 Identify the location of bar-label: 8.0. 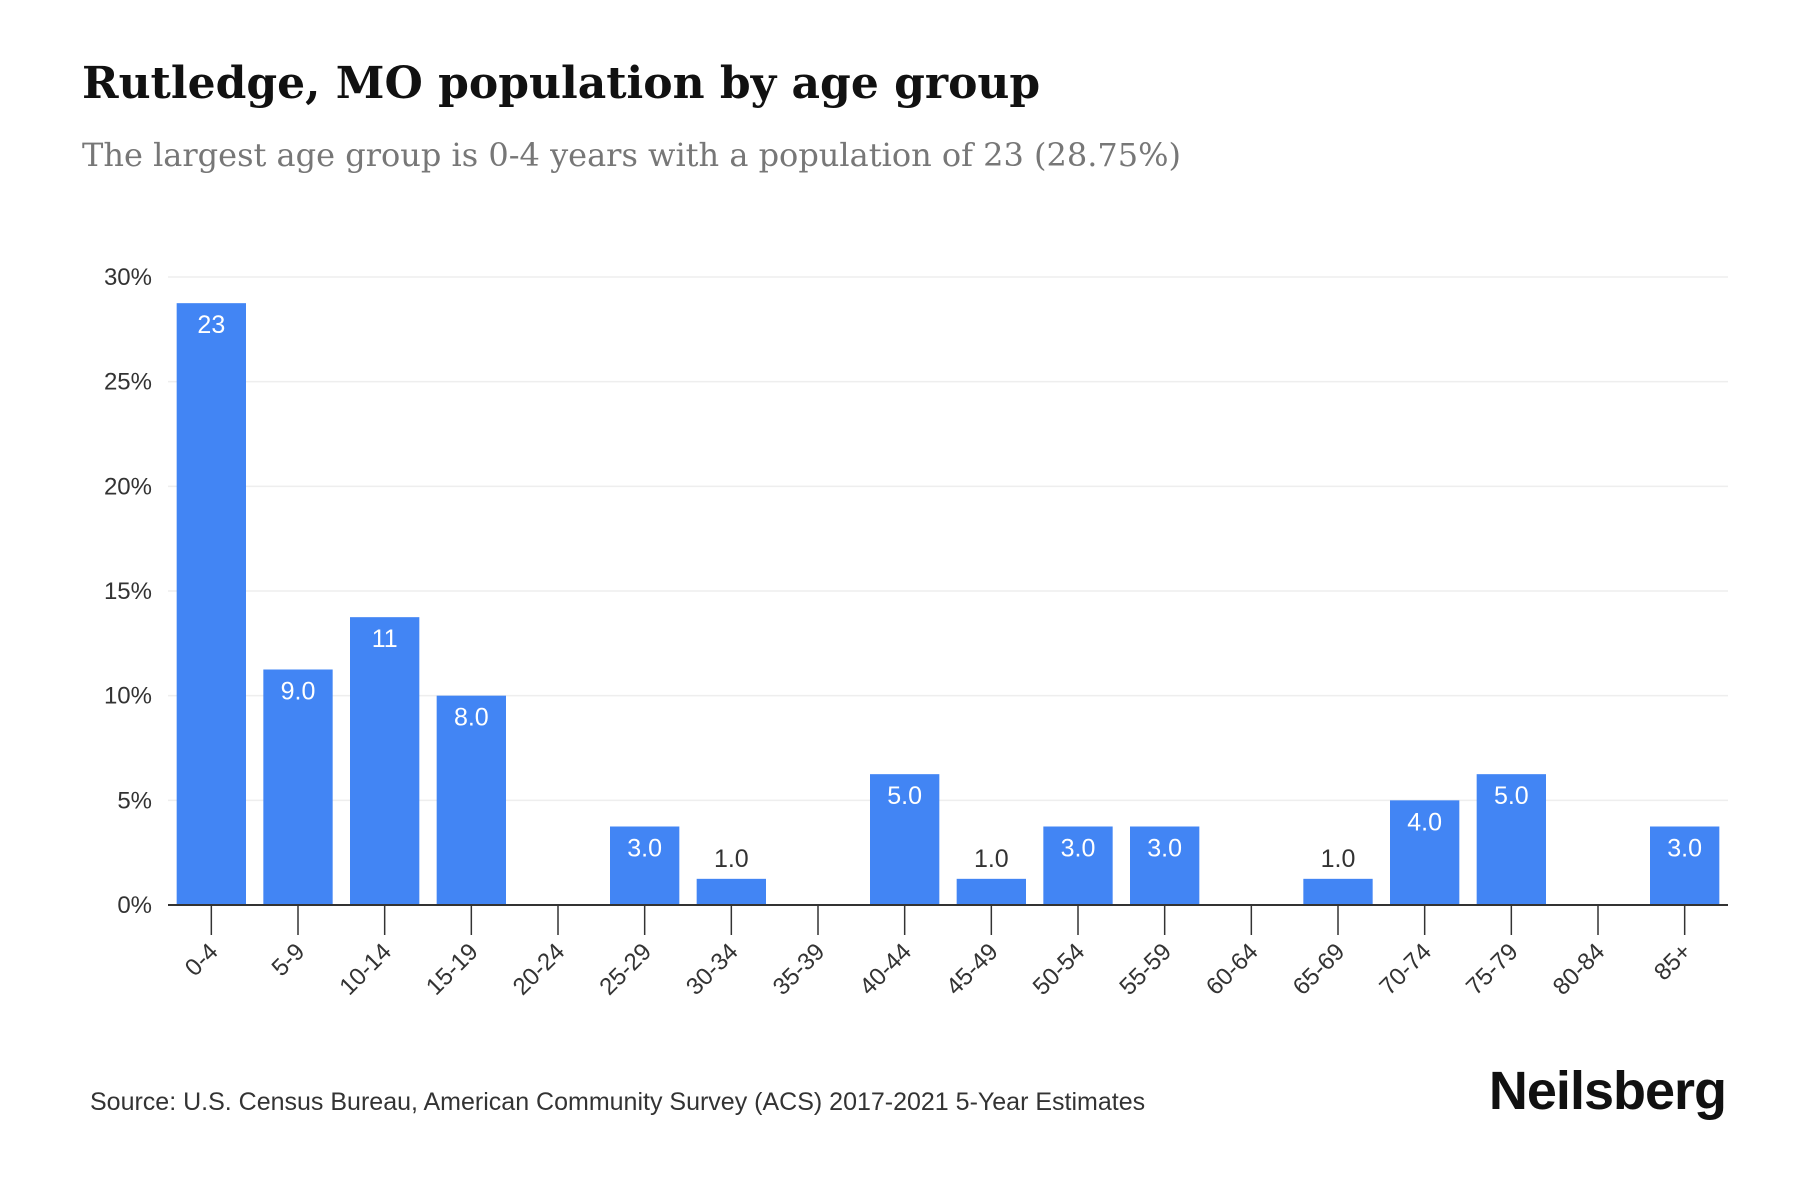
(471, 718).